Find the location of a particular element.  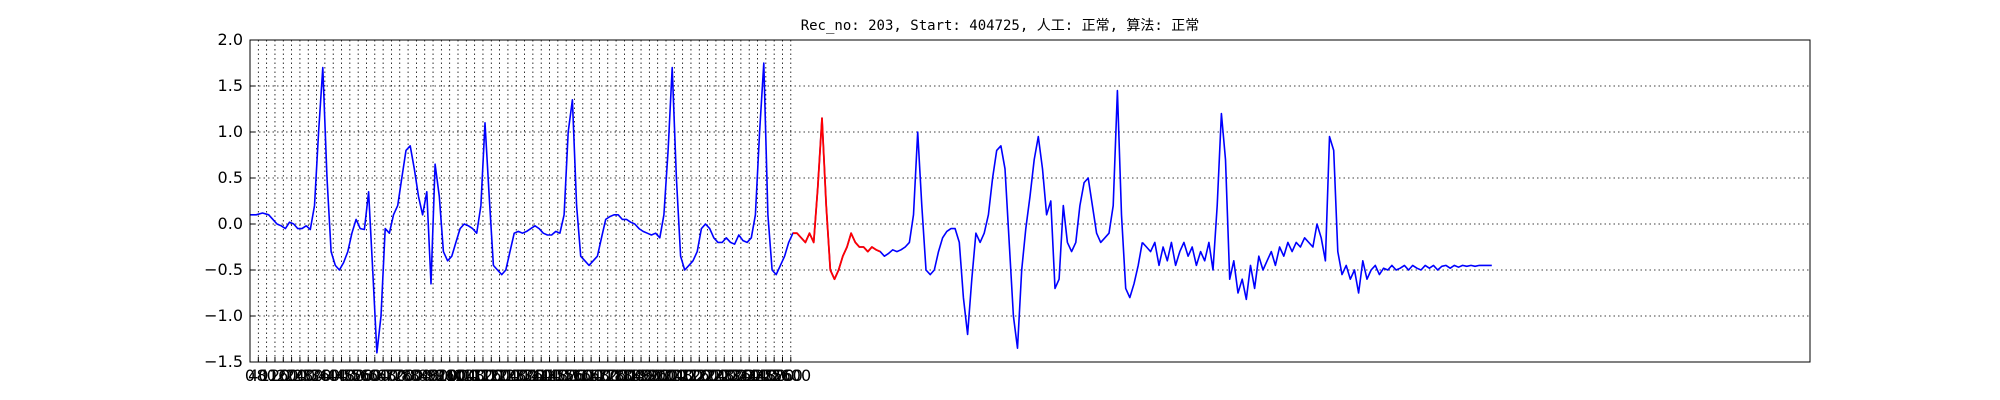

x-tick-label: 1880 is located at coordinates (641, 375).